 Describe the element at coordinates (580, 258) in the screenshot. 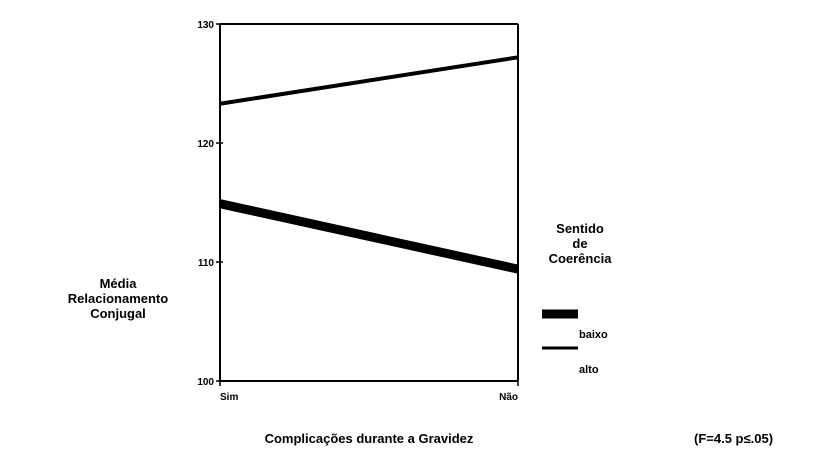

I see `legend-title-line: Coerência` at that location.